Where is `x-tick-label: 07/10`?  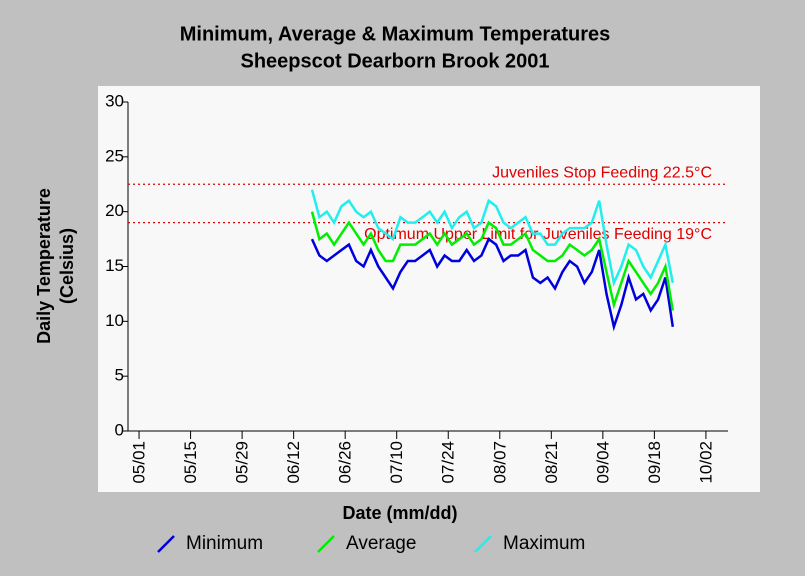
x-tick-label: 07/10 is located at coordinates (396, 462).